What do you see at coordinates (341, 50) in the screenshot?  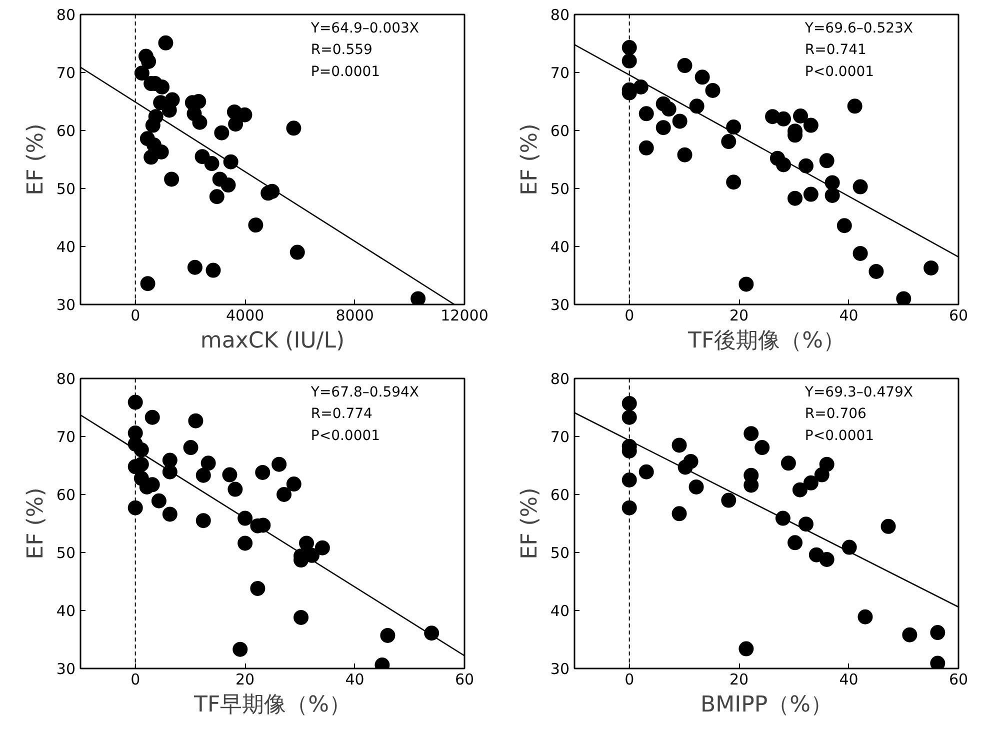 I see `annotation: R=0.559` at bounding box center [341, 50].